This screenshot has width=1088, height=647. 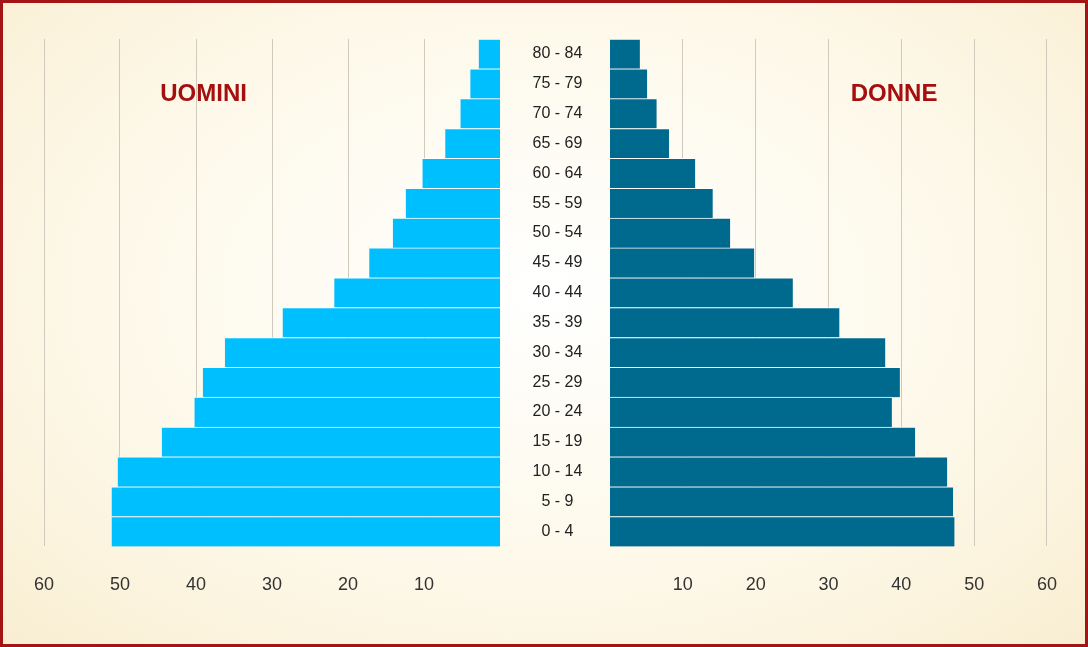 What do you see at coordinates (557, 262) in the screenshot?
I see `y-tick-label: 45 - 49` at bounding box center [557, 262].